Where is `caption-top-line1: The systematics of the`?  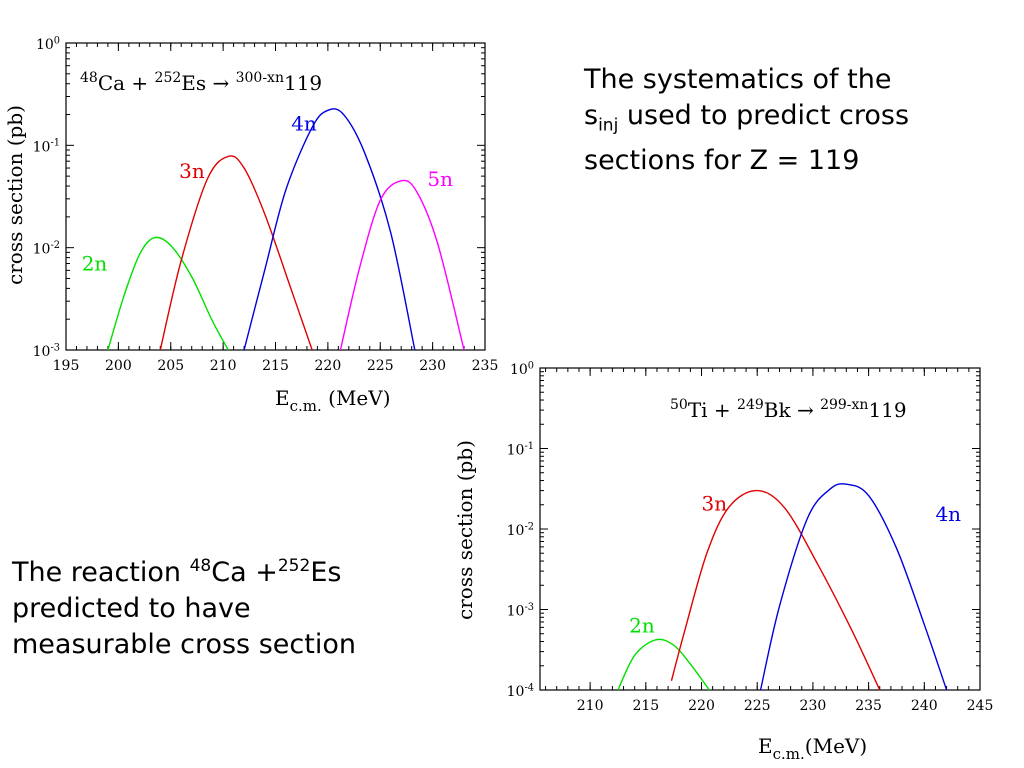
caption-top-line1: The systematics of the is located at coordinates (738, 79).